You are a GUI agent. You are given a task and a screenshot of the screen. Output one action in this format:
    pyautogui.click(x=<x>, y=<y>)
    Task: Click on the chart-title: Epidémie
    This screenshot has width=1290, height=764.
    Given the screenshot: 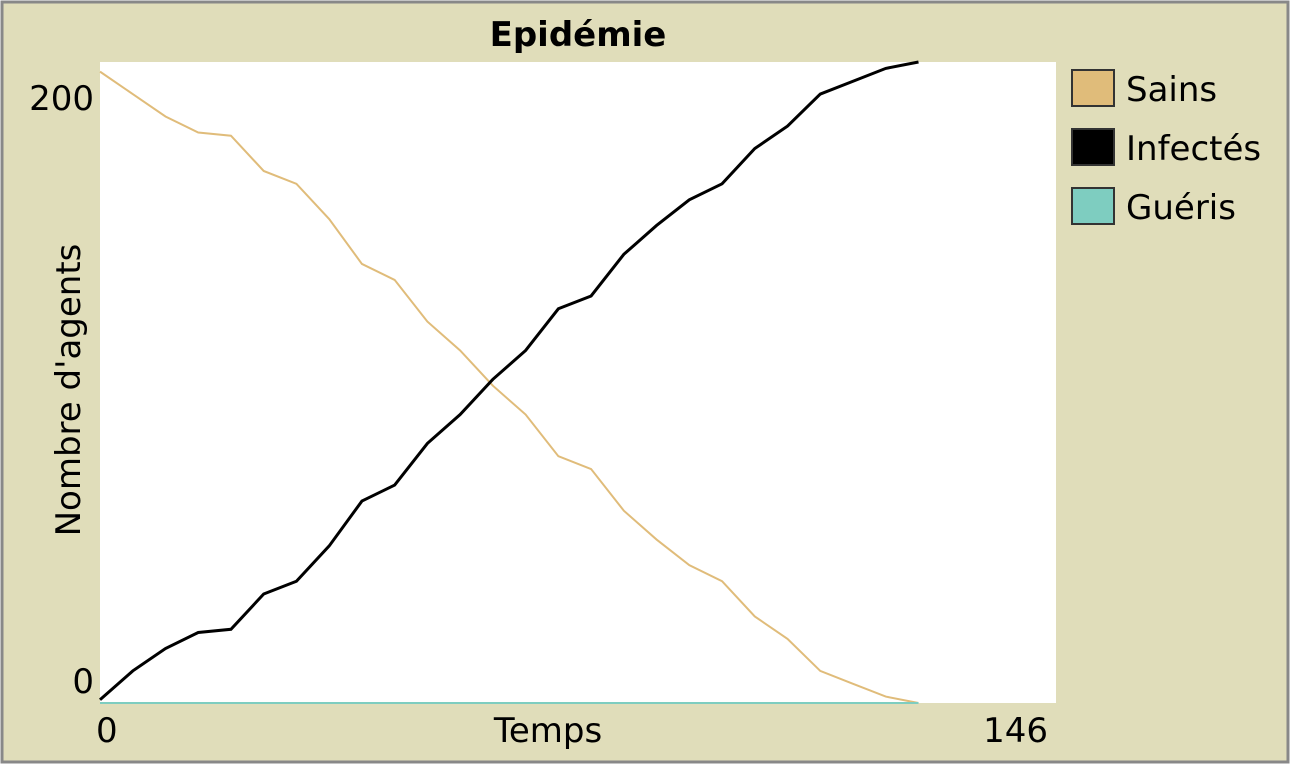 What is the action you would take?
    pyautogui.click(x=578, y=35)
    